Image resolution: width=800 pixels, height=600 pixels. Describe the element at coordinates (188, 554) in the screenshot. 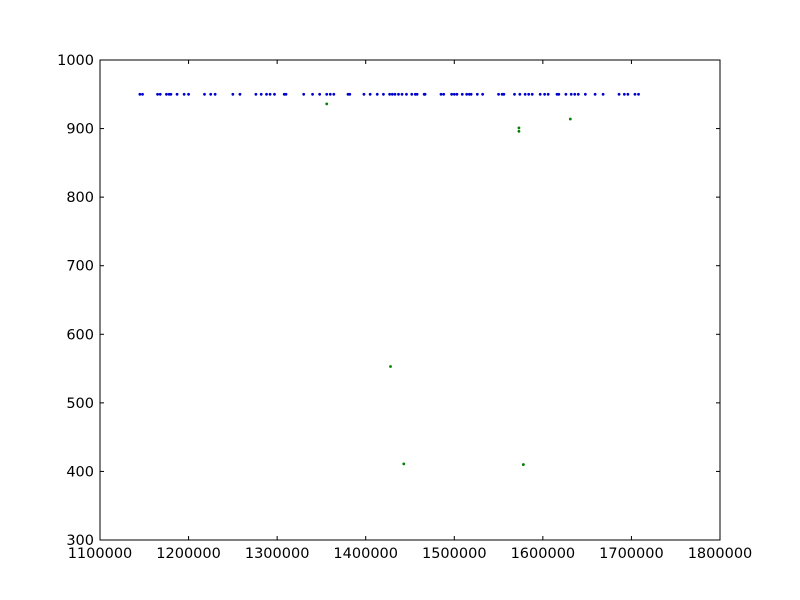

I see `x-tick-label: 1200000` at that location.